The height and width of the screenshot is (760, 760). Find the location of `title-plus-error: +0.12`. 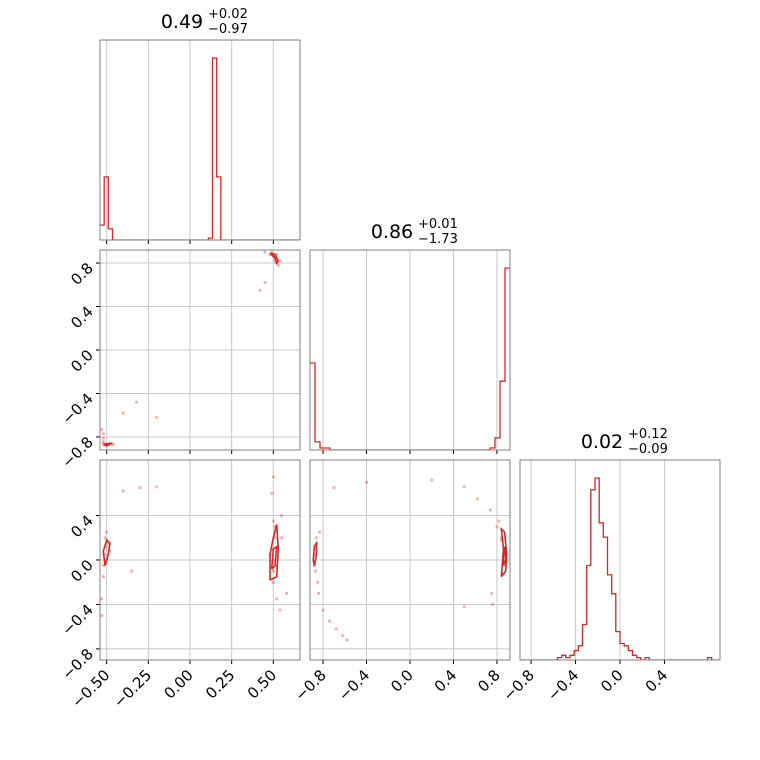

title-plus-error: +0.12 is located at coordinates (648, 434).